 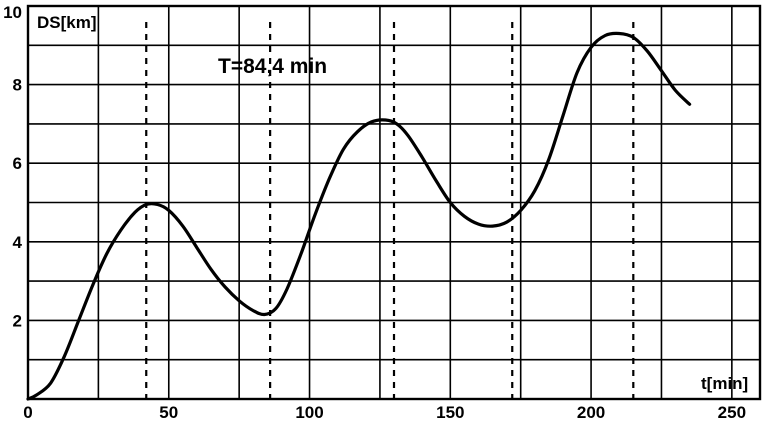 What do you see at coordinates (12, 12) in the screenshot?
I see `y-tick-label: 10` at bounding box center [12, 12].